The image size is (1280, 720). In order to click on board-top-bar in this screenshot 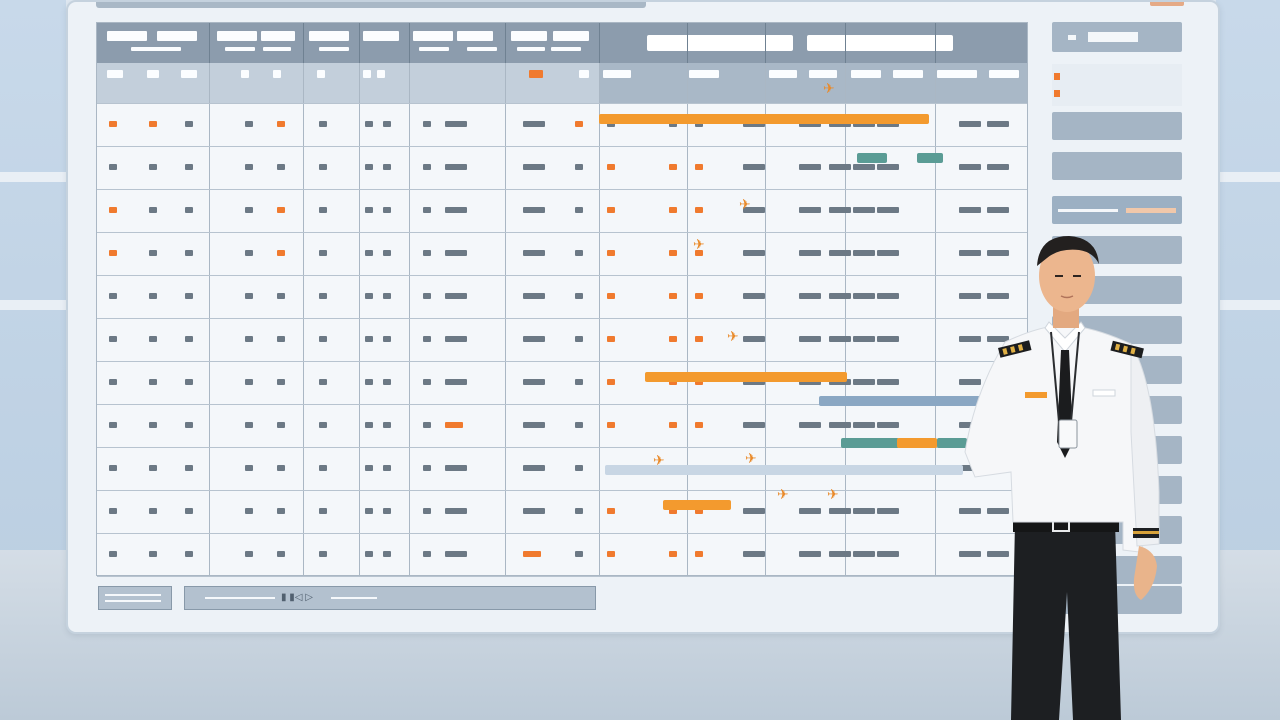, I will do `click(371, 5)`.